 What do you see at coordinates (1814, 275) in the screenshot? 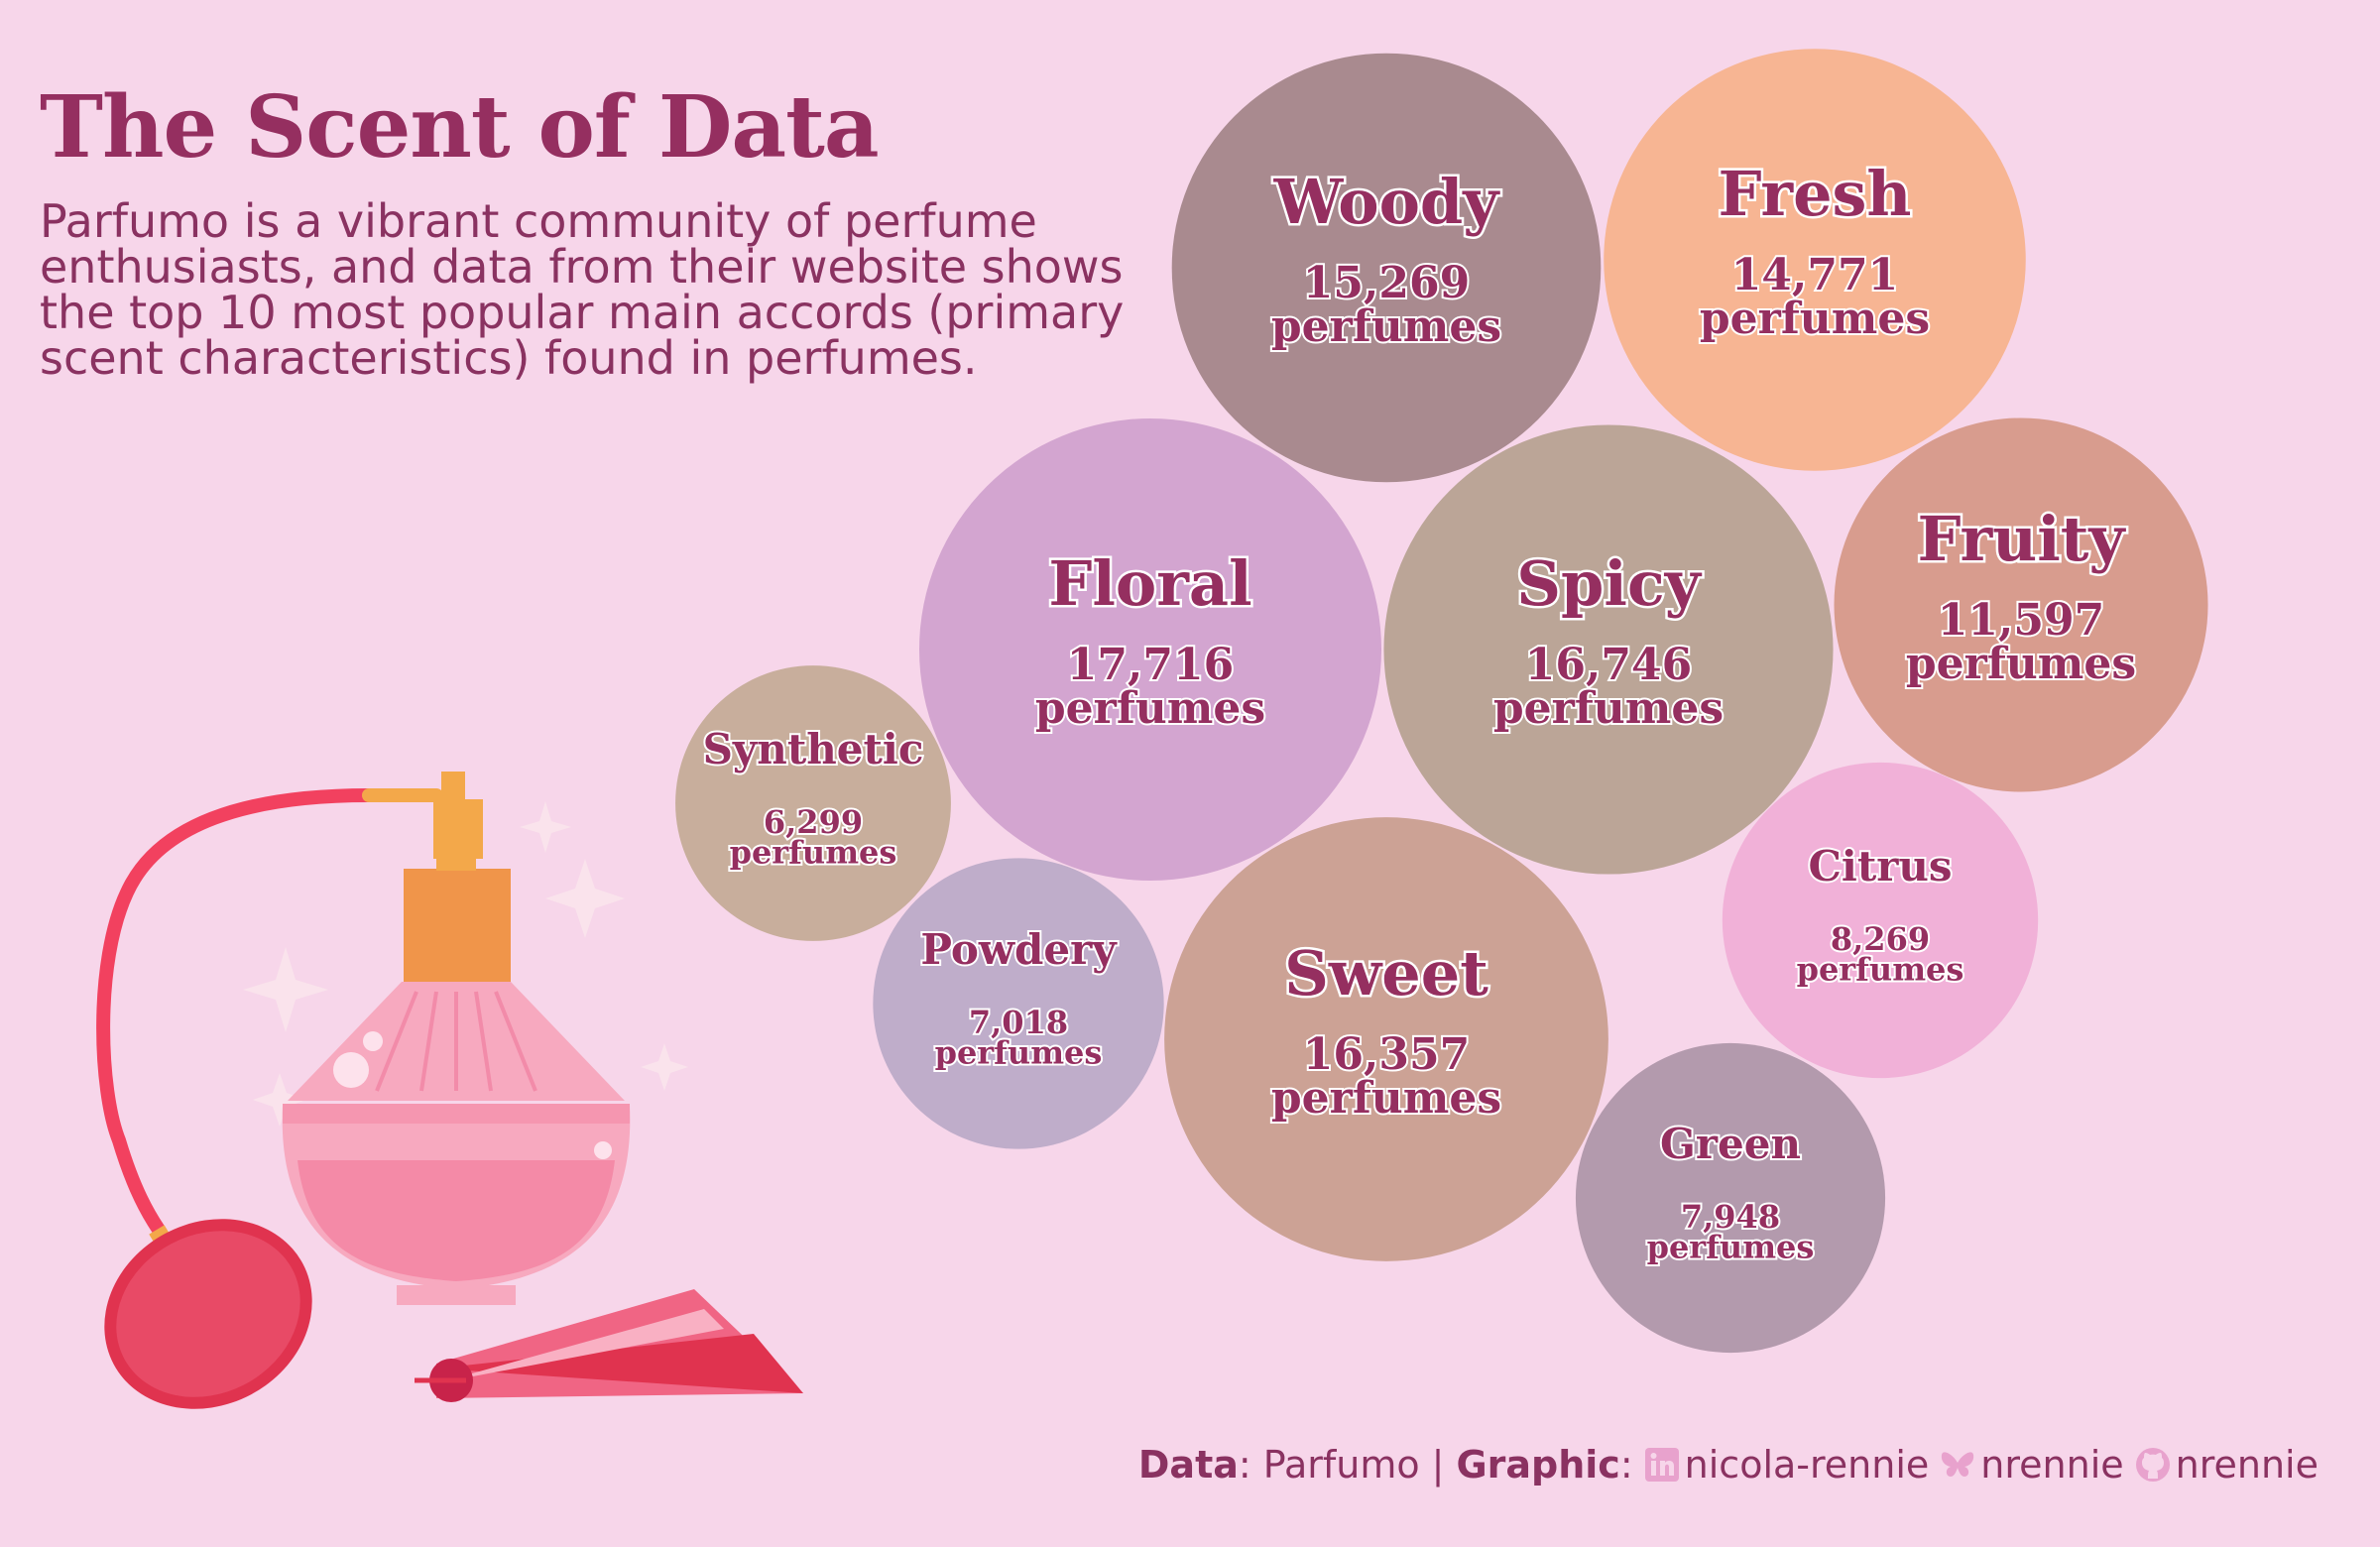
I see `bubble-value-label: 14,771` at bounding box center [1814, 275].